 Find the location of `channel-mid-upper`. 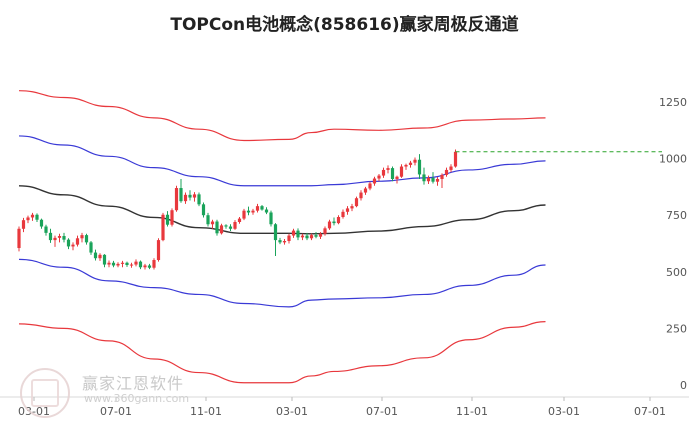

channel-mid-upper is located at coordinates (282, 161).